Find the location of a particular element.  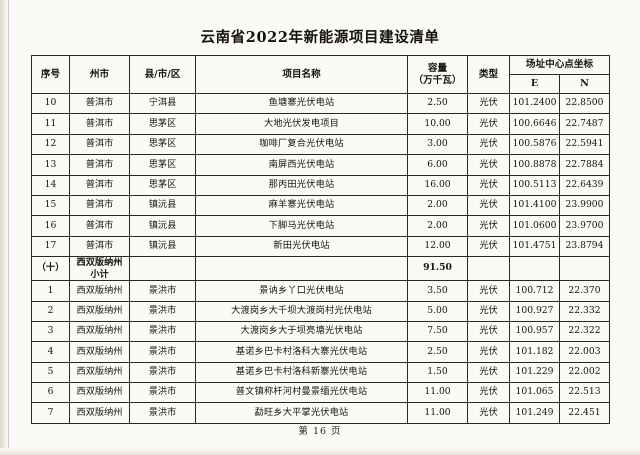

cell-capacity: 2.00 is located at coordinates (437, 226).